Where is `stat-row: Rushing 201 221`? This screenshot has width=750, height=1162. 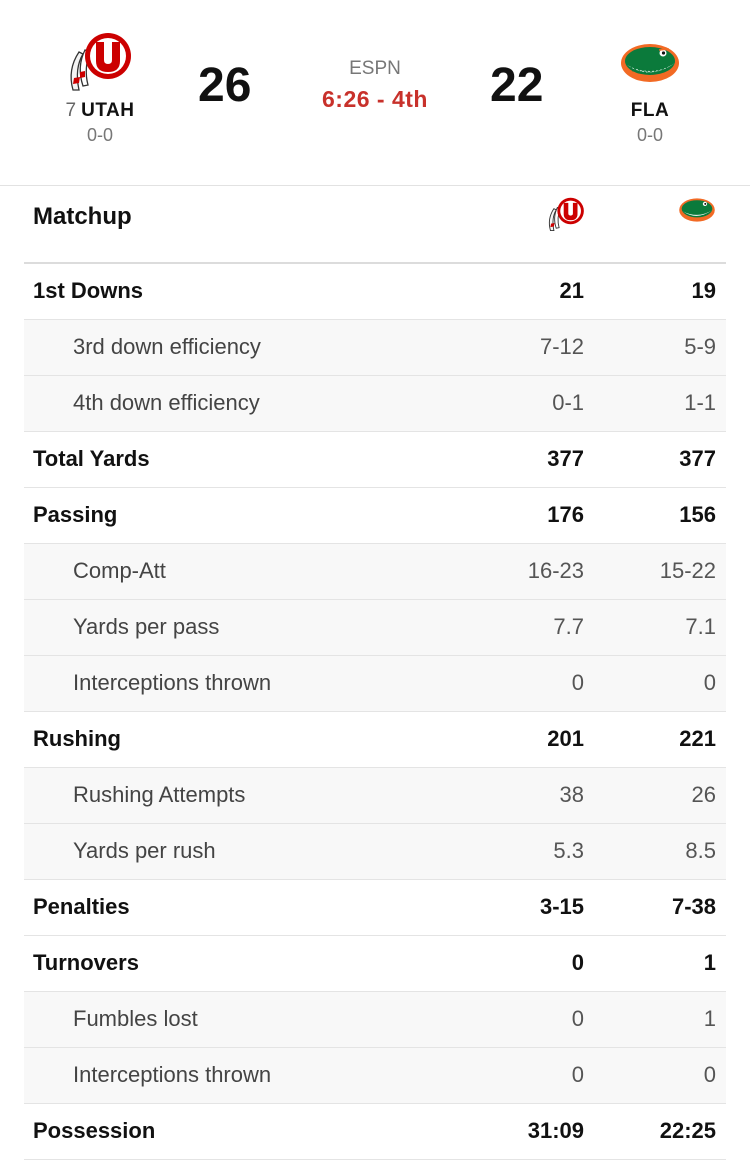
stat-row: Rushing 201 221 is located at coordinates (375, 740).